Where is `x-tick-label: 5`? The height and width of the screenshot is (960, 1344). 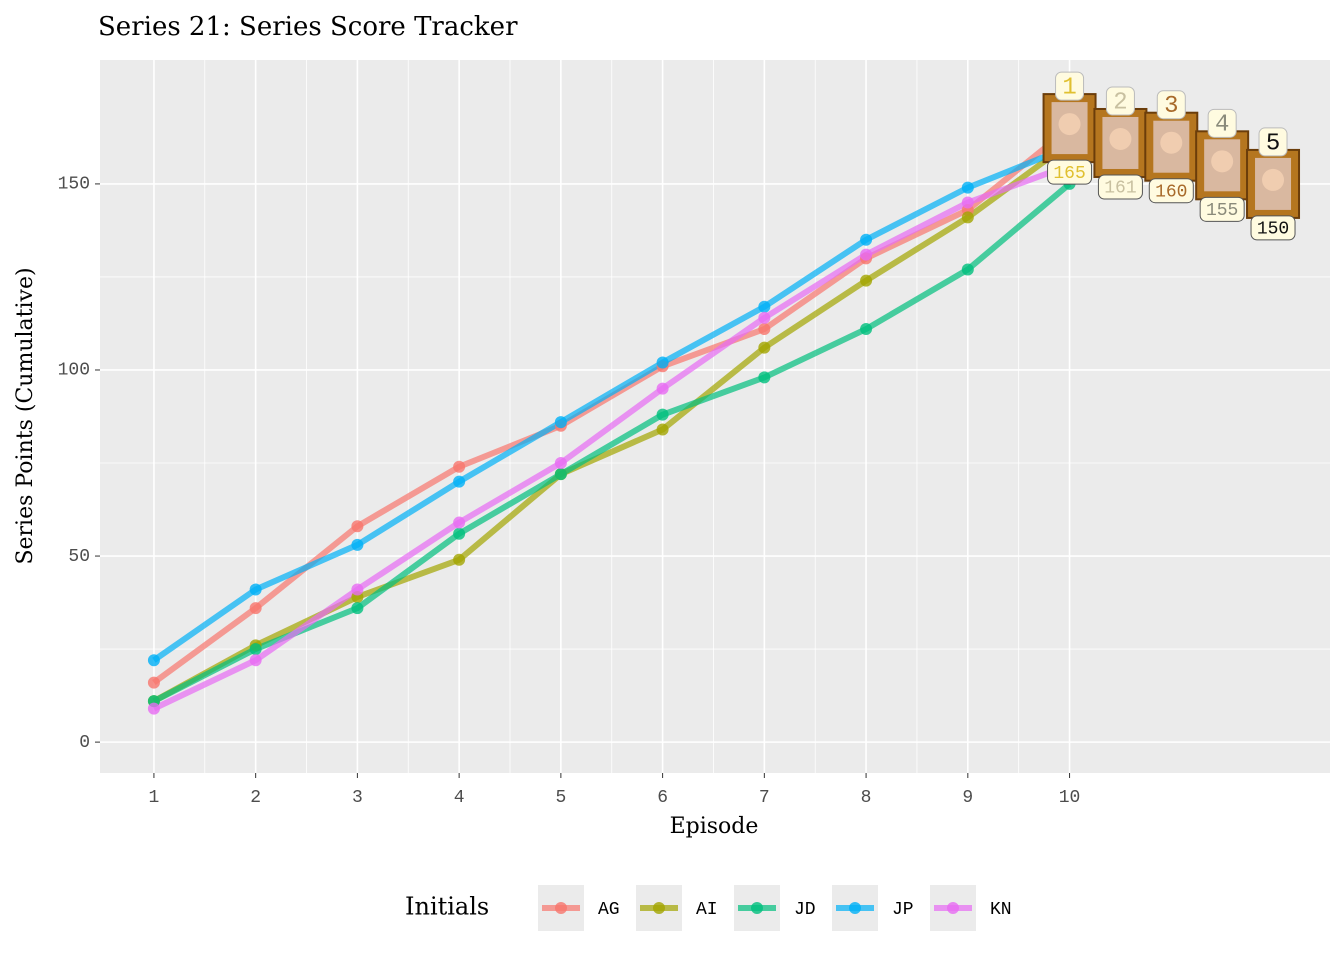
x-tick-label: 5 is located at coordinates (560, 798).